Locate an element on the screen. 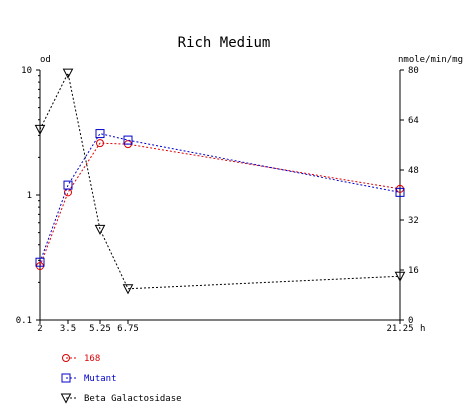 The height and width of the screenshot is (405, 472). x-unit-label: h is located at coordinates (422, 329).